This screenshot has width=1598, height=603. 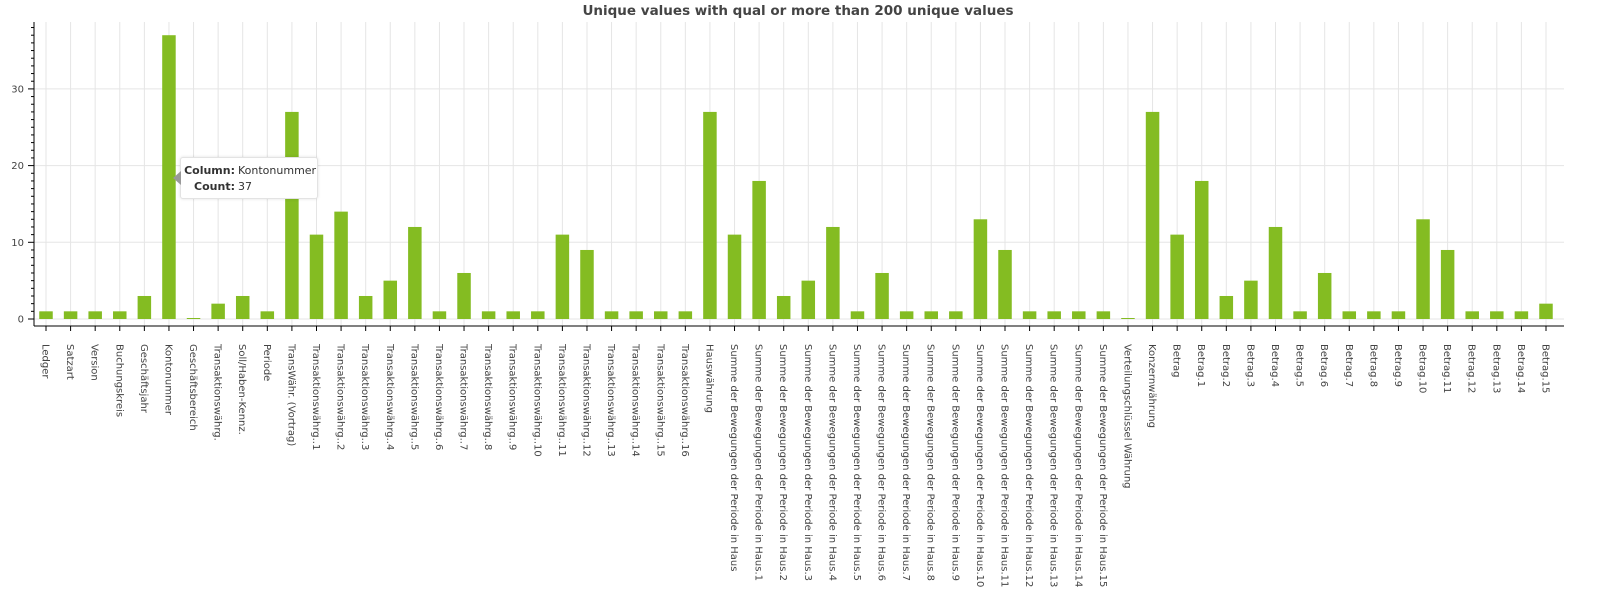 What do you see at coordinates (1495, 368) in the screenshot?
I see `x-tick-label: Betrag.13` at bounding box center [1495, 368].